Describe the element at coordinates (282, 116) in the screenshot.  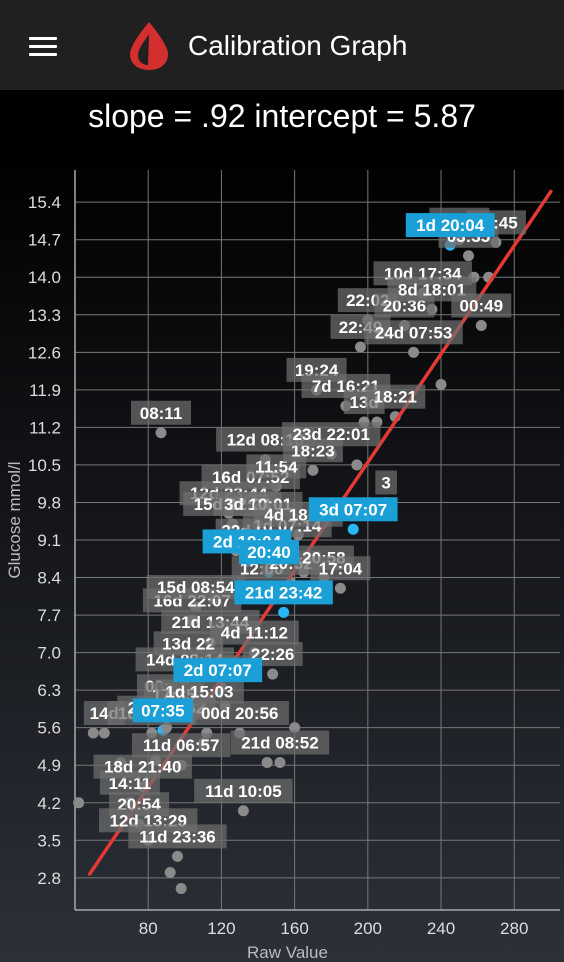
I see `calibration-formula: slope = .92 intercept = 5.87` at that location.